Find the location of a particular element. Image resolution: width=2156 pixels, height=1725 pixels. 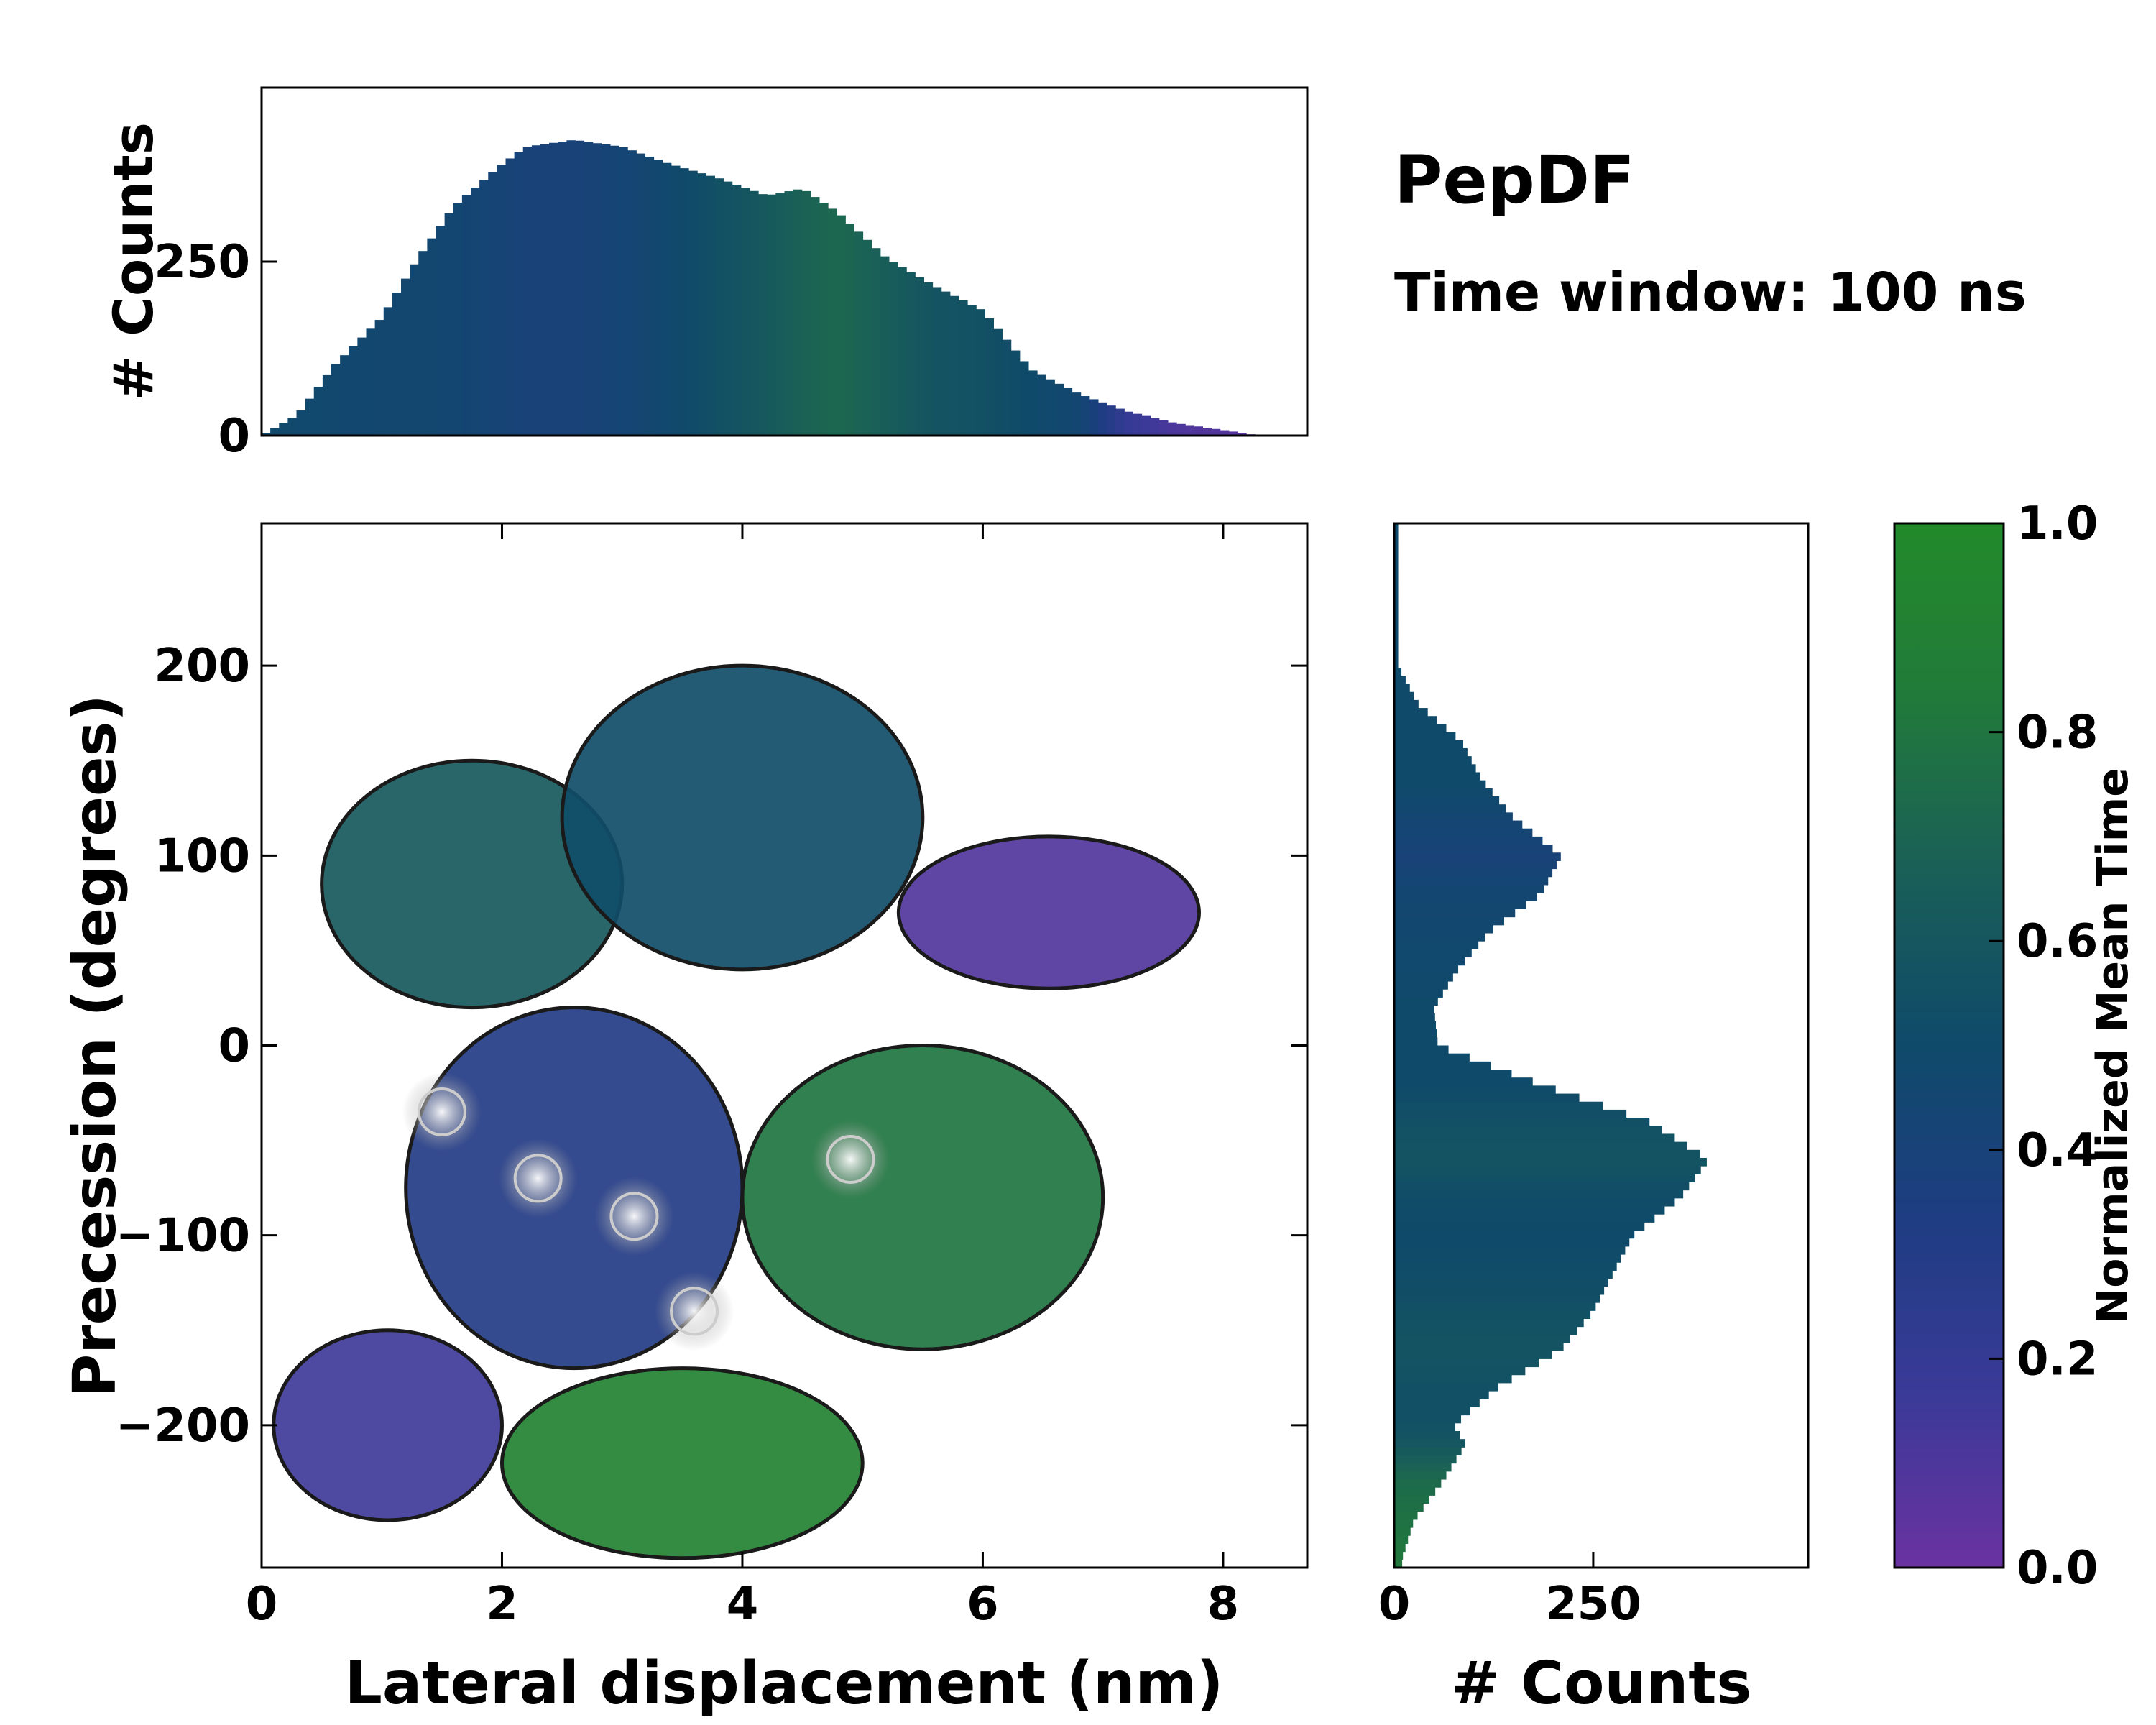

colorbar-tick-label: 0.4 is located at coordinates (2057, 1150).